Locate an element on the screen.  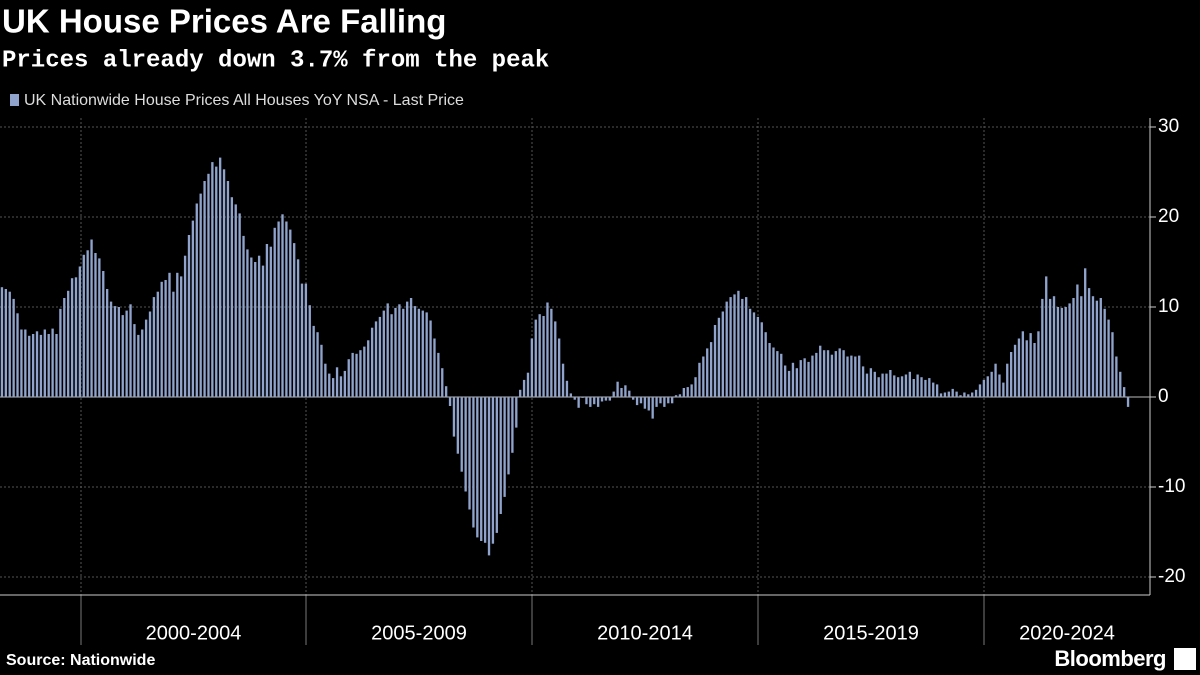
x-group-label: 2015-2019 is located at coordinates (871, 633).